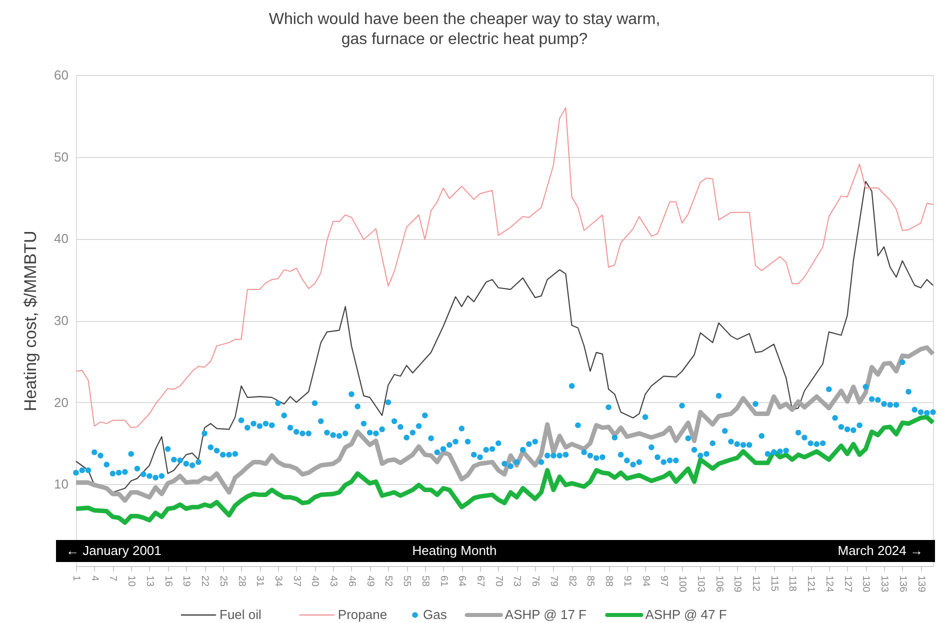 This screenshot has height=623, width=941. What do you see at coordinates (61, 238) in the screenshot?
I see `y-tick-label: 40` at bounding box center [61, 238].